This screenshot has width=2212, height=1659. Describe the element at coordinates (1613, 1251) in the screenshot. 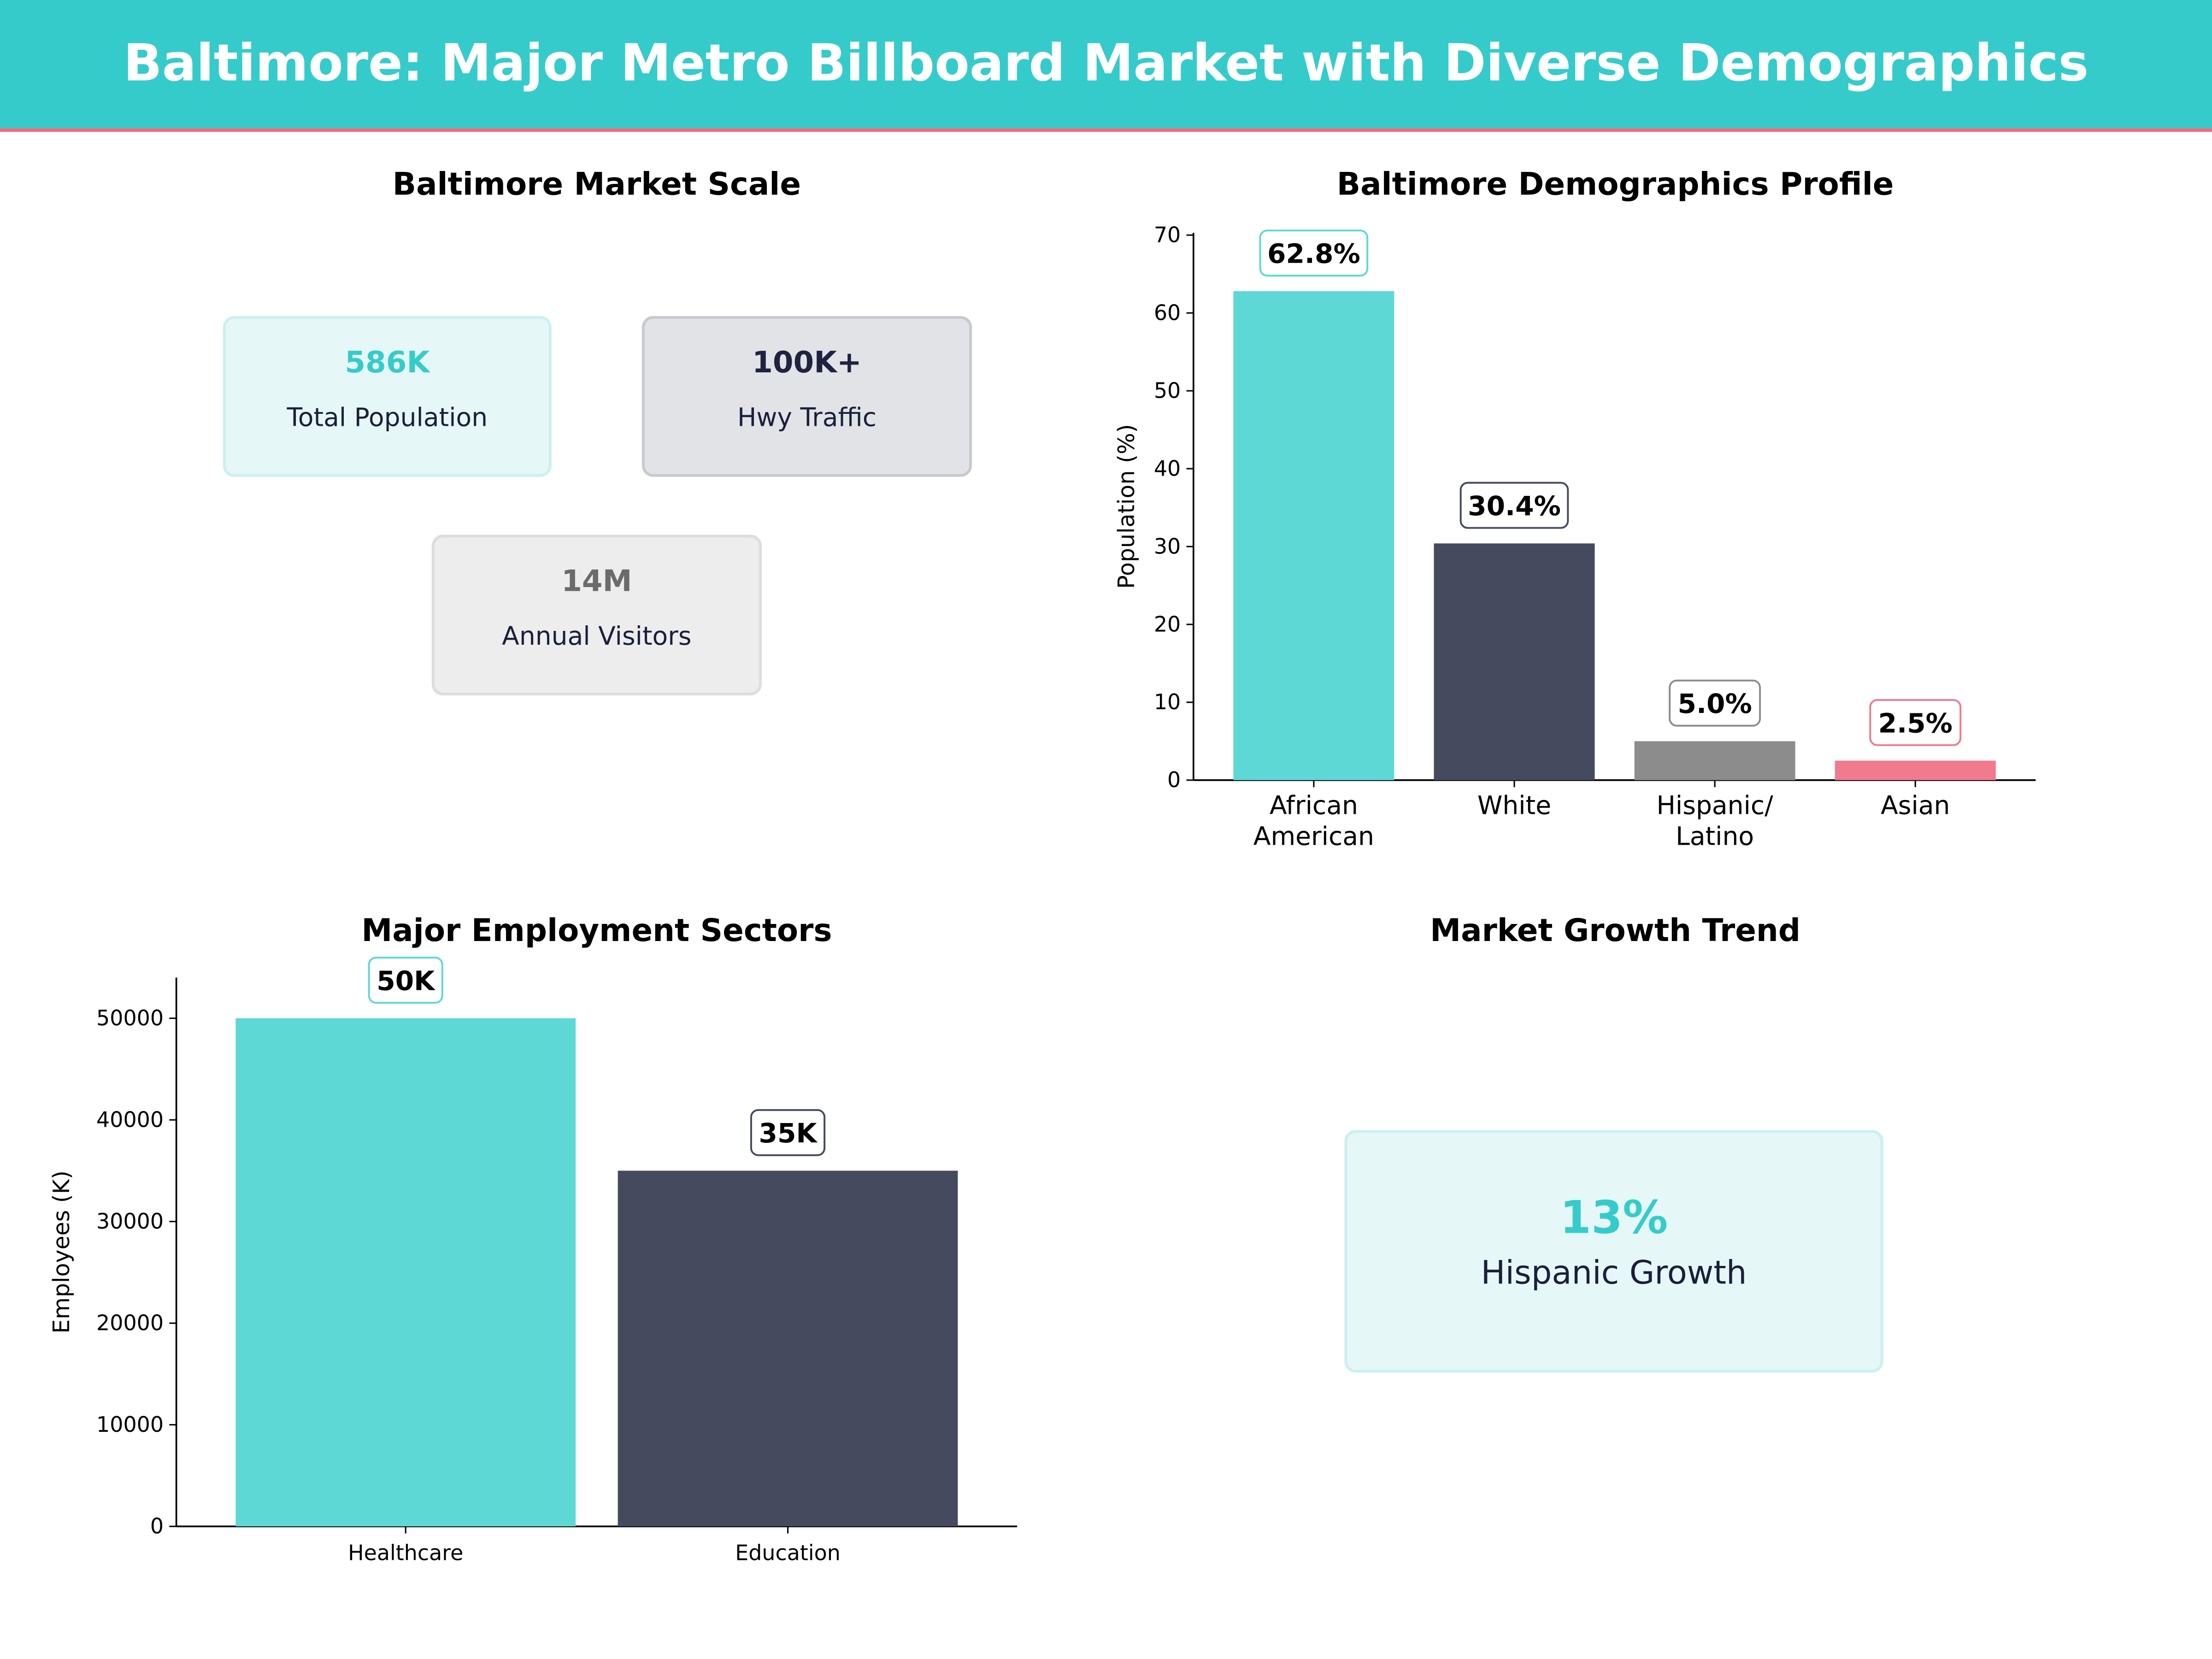

I see `growth-card: 13% Hispanic Growth` at that location.